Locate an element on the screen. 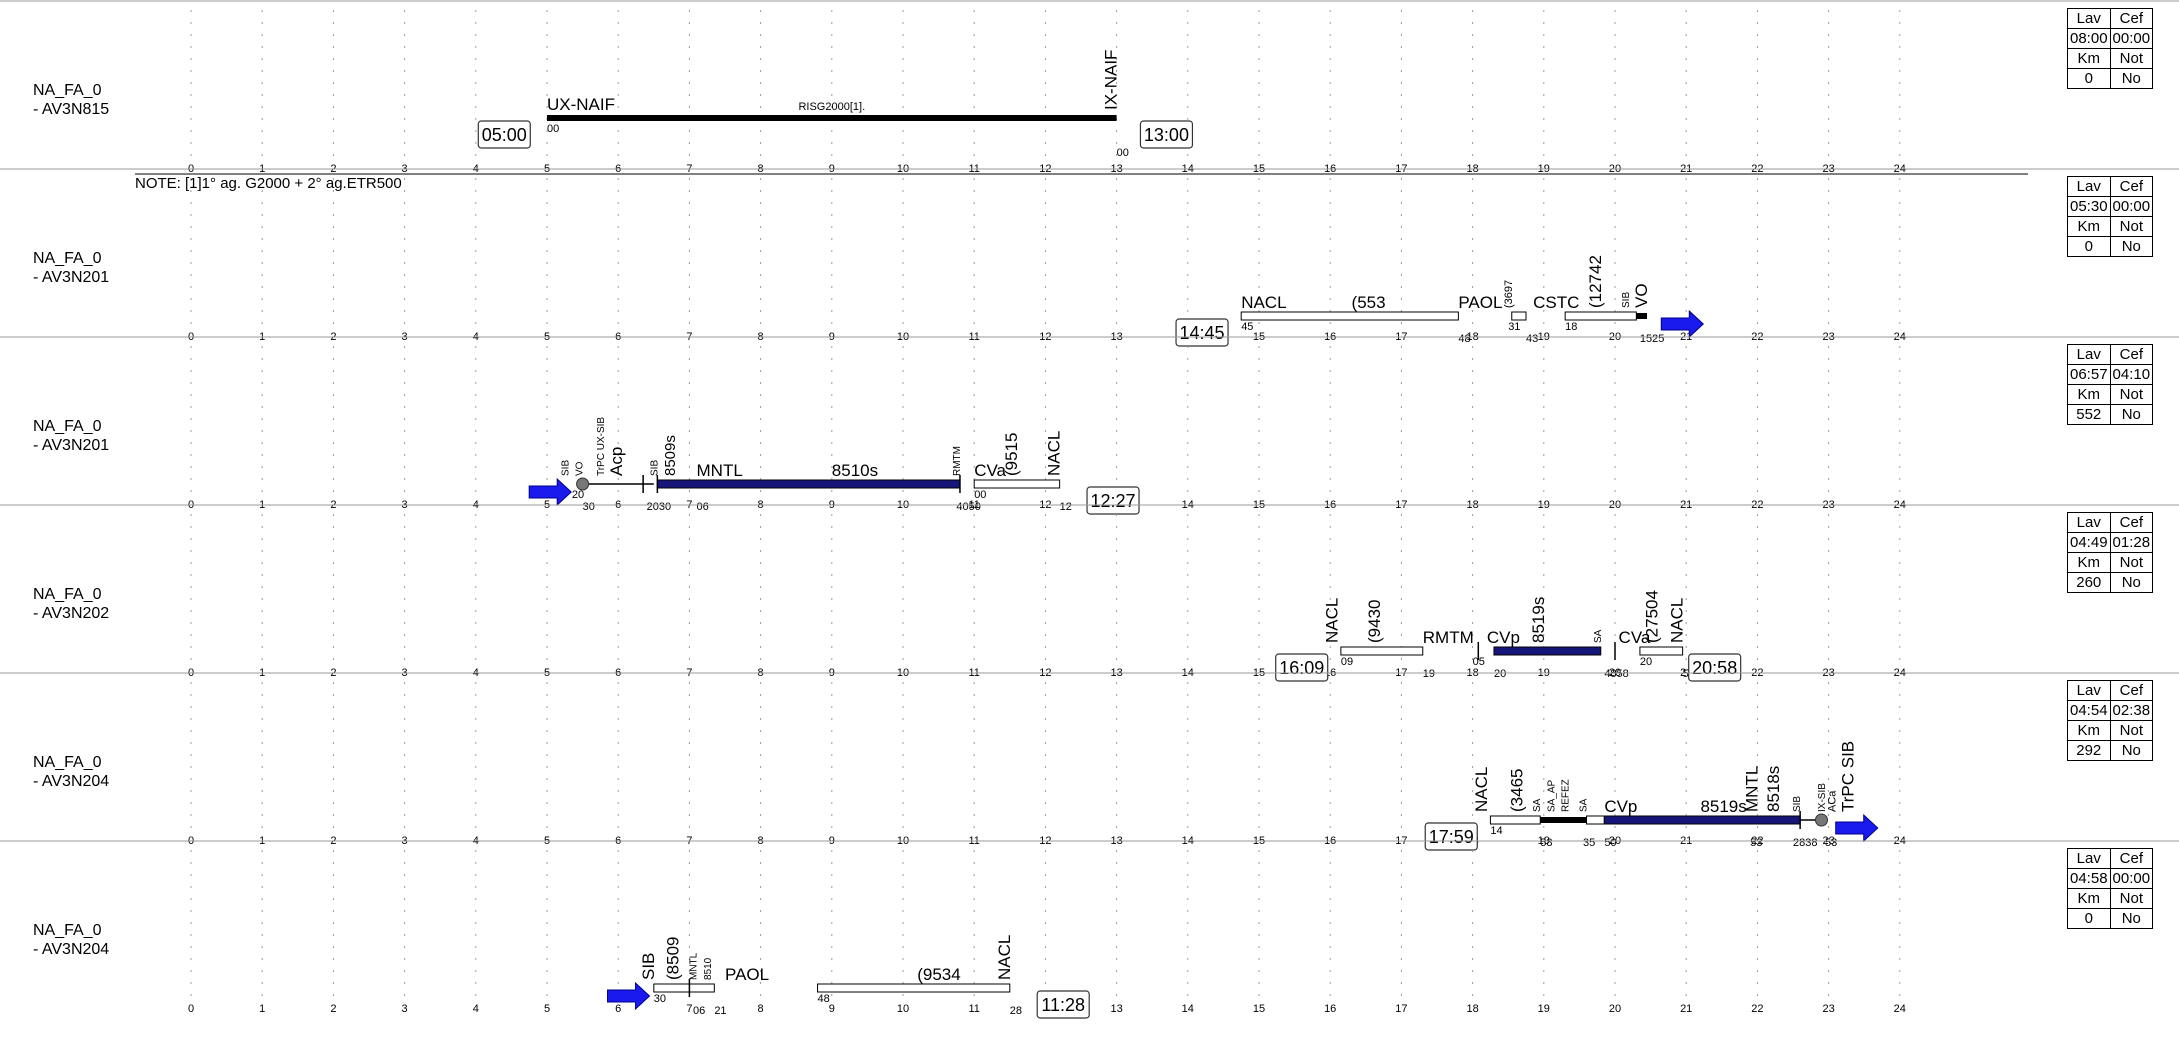 The width and height of the screenshot is (2179, 1044). station-label: UX-NAIF is located at coordinates (581, 104).